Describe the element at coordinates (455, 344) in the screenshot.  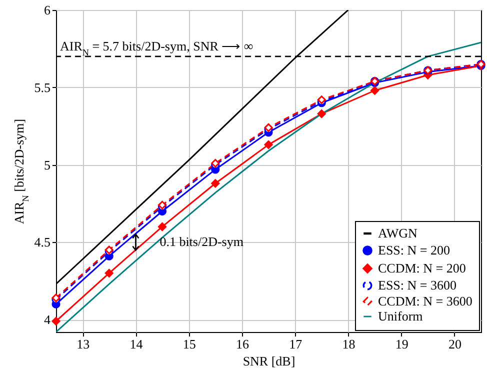
I see `x-tick-label: 20` at that location.